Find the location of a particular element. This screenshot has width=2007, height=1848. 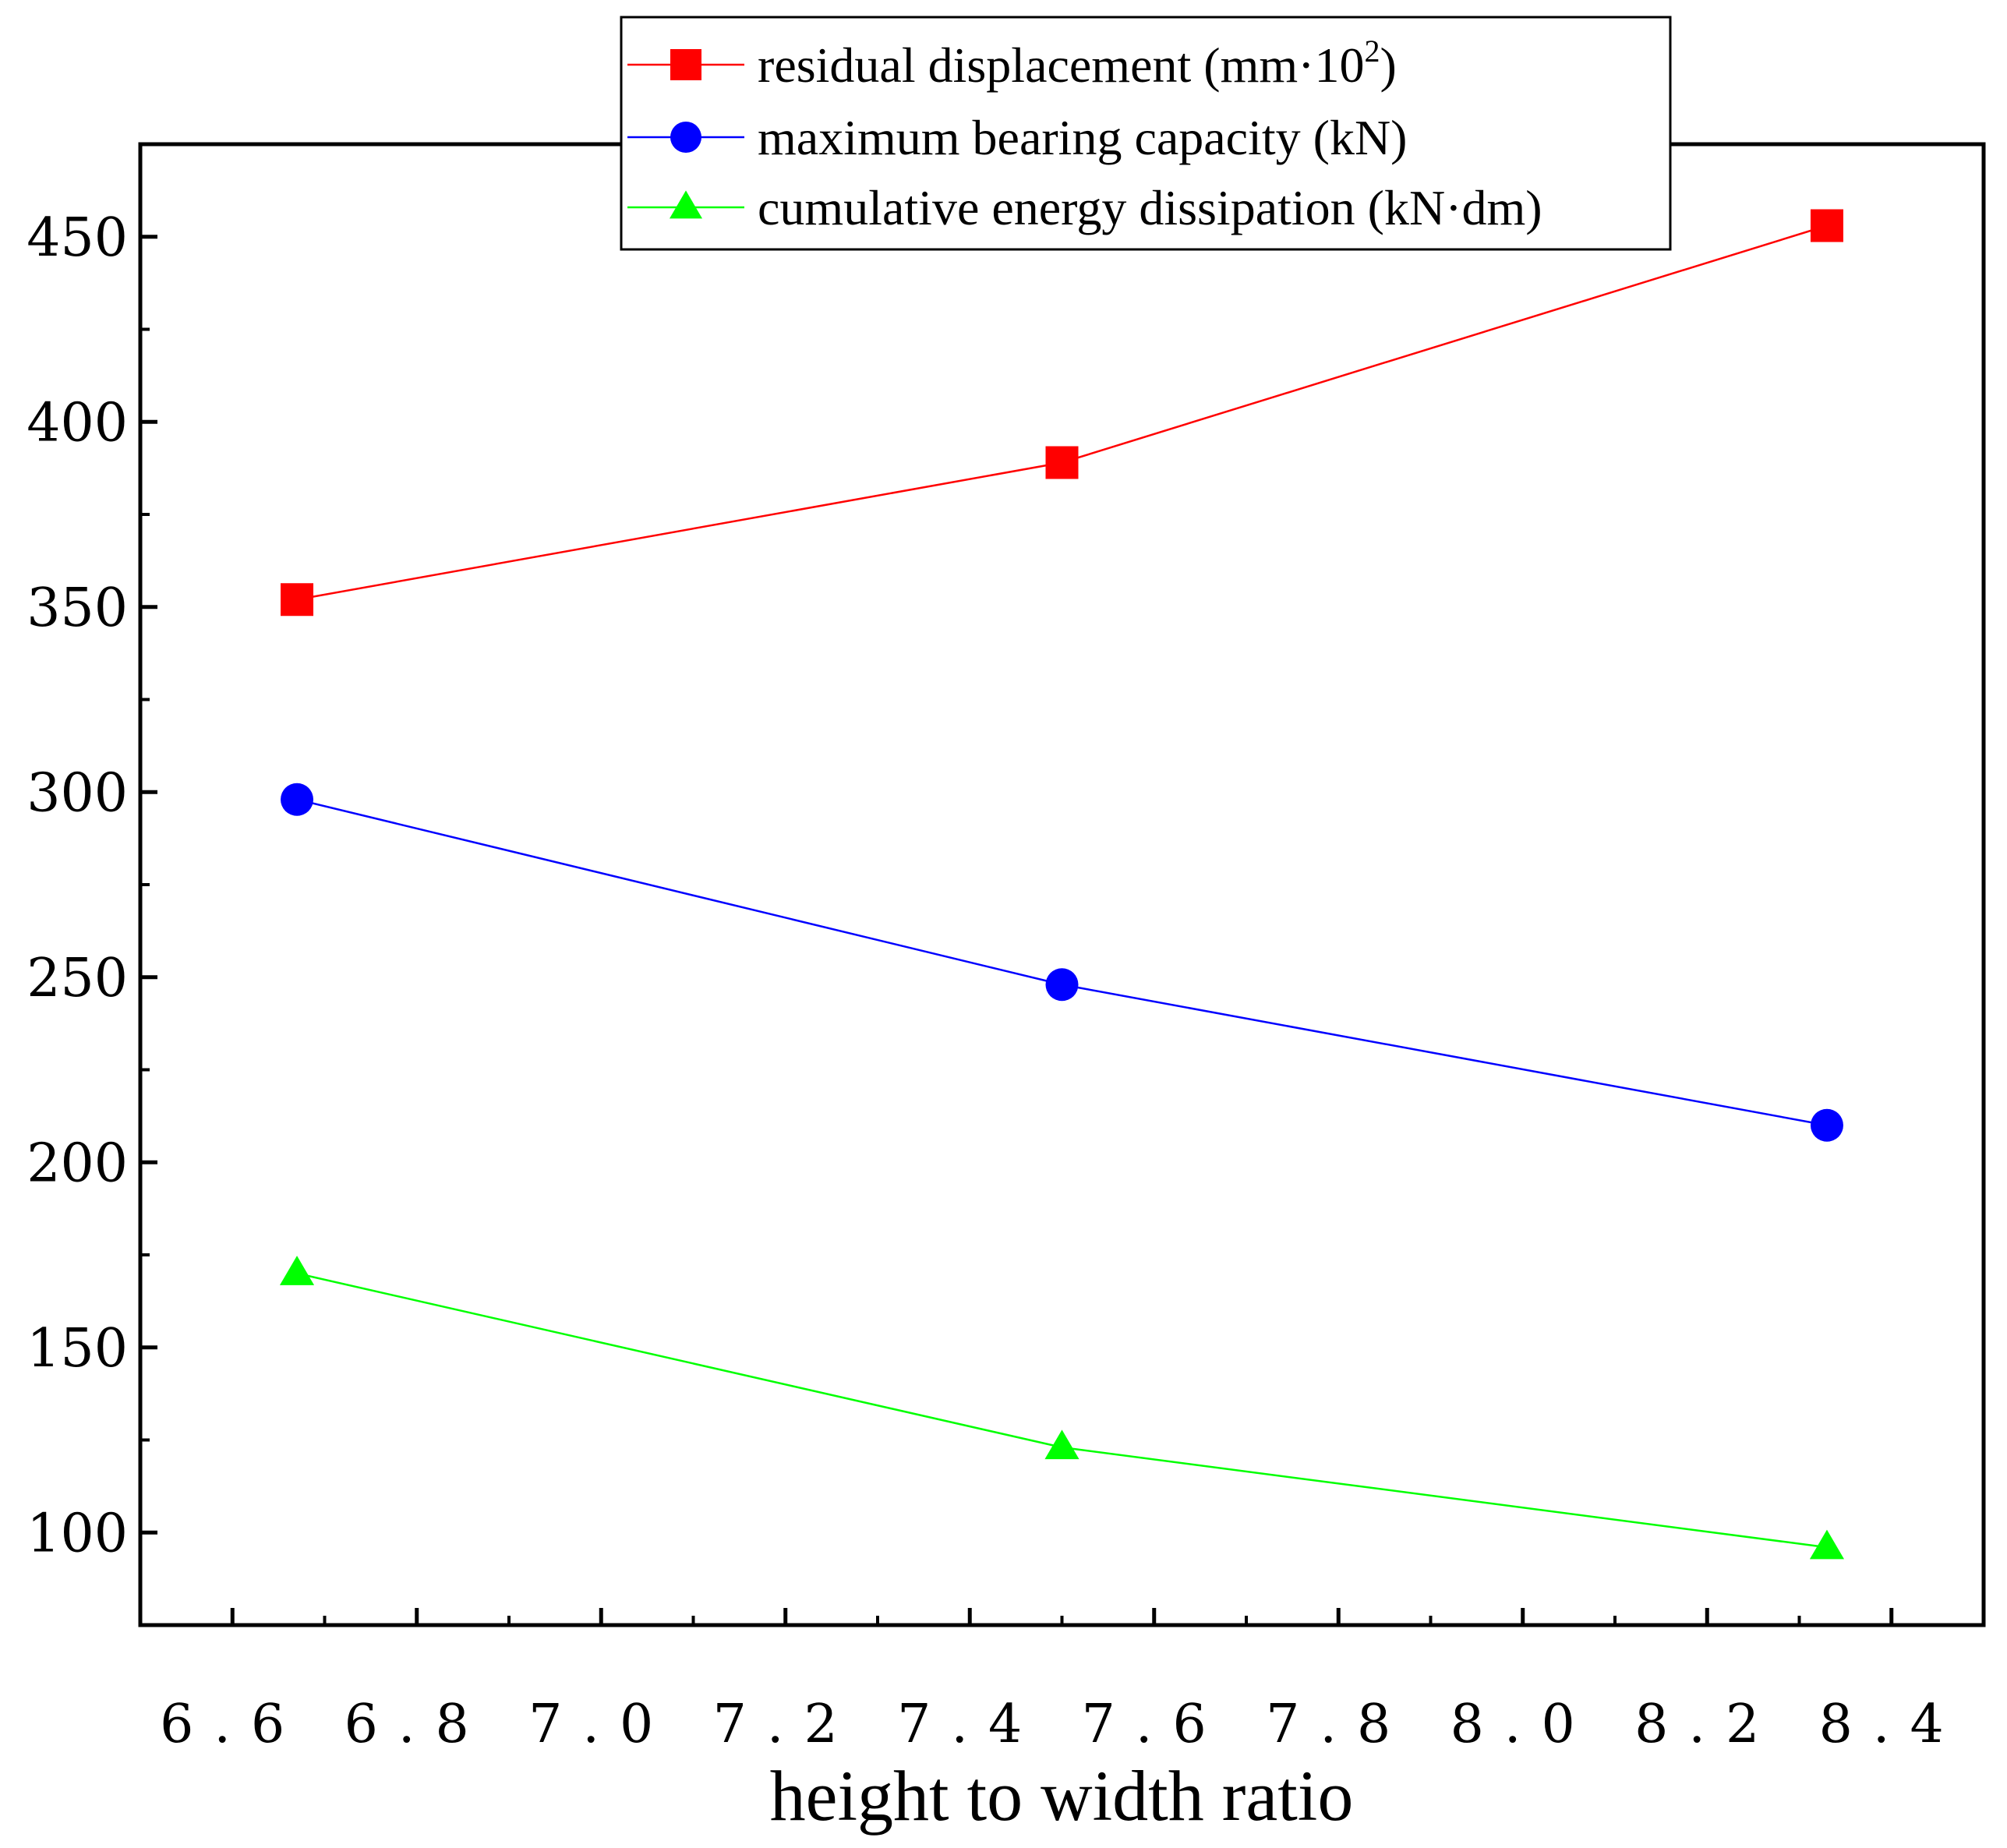

x-tick-label: 7.2 is located at coordinates (785, 1724).